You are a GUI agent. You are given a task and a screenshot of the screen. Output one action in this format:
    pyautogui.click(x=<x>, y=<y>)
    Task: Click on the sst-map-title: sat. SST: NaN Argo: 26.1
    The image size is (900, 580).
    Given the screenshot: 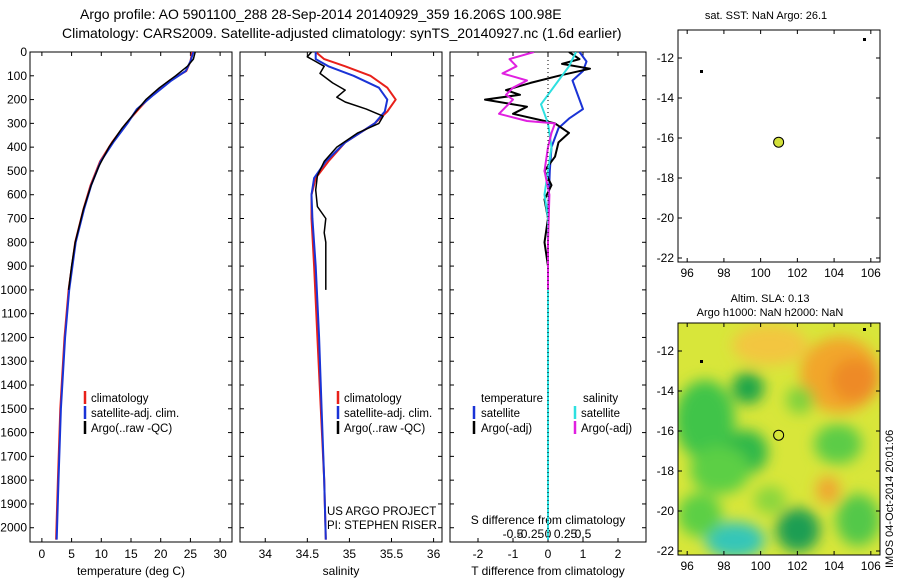 What is the action you would take?
    pyautogui.click(x=766, y=16)
    